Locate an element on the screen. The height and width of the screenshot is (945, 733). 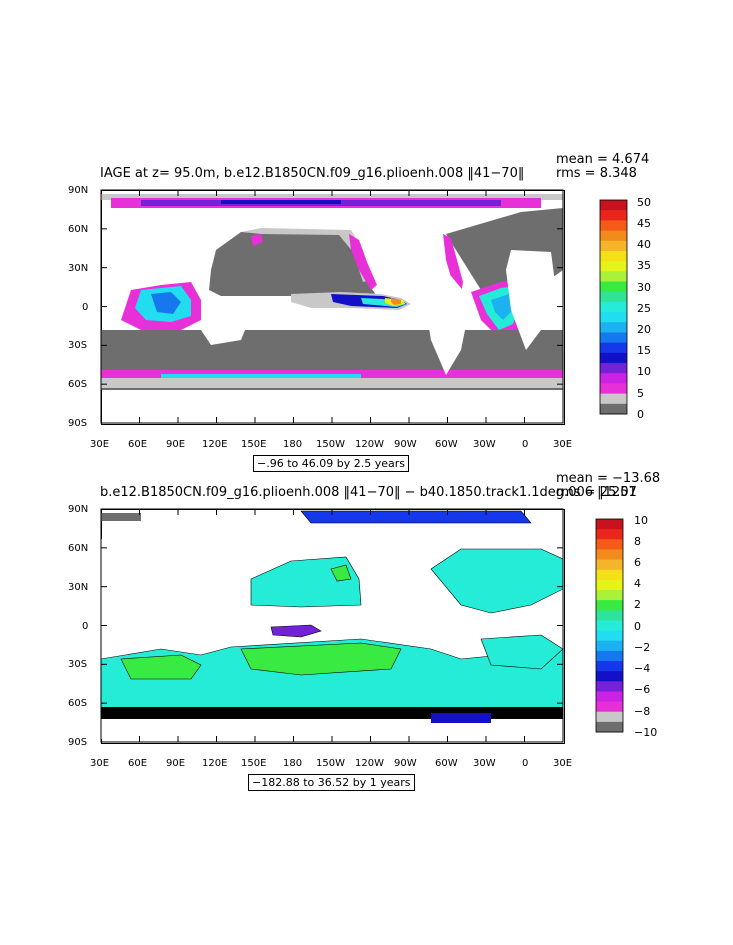
colorbar-label: 5 is located at coordinates (640, 393).